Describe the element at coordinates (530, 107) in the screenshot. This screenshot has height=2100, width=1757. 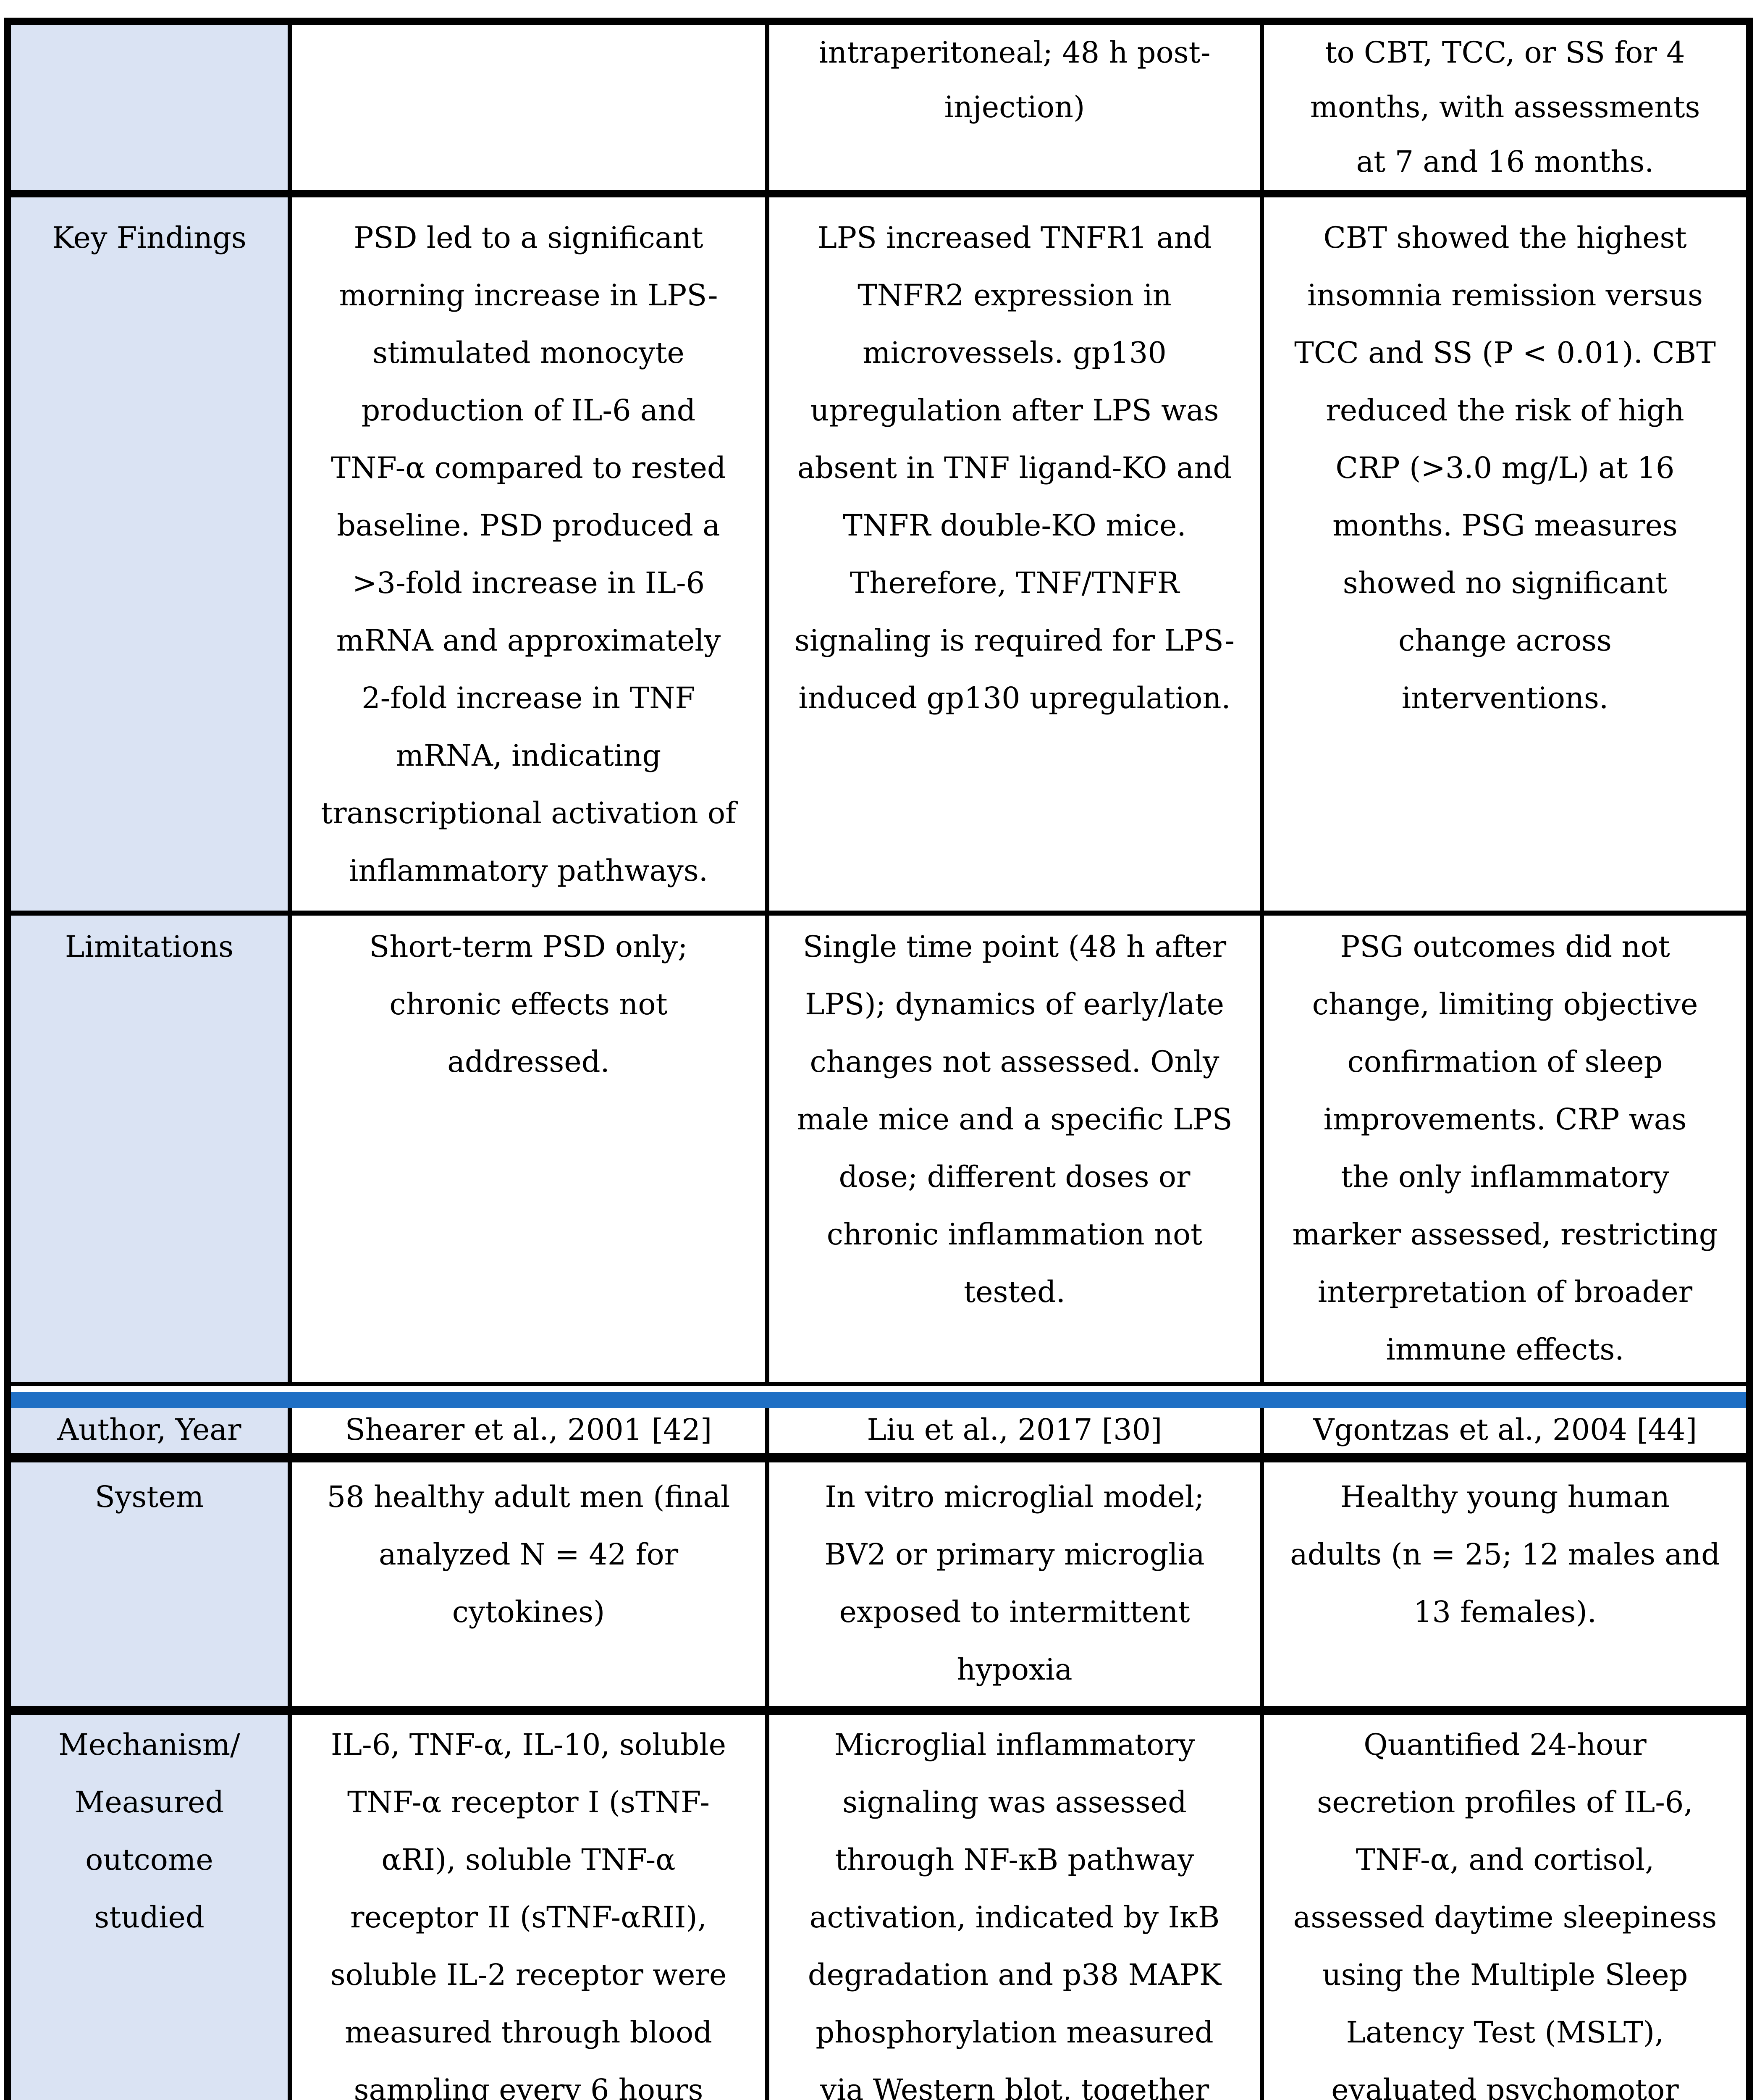
I see `cell-continued-study1` at that location.